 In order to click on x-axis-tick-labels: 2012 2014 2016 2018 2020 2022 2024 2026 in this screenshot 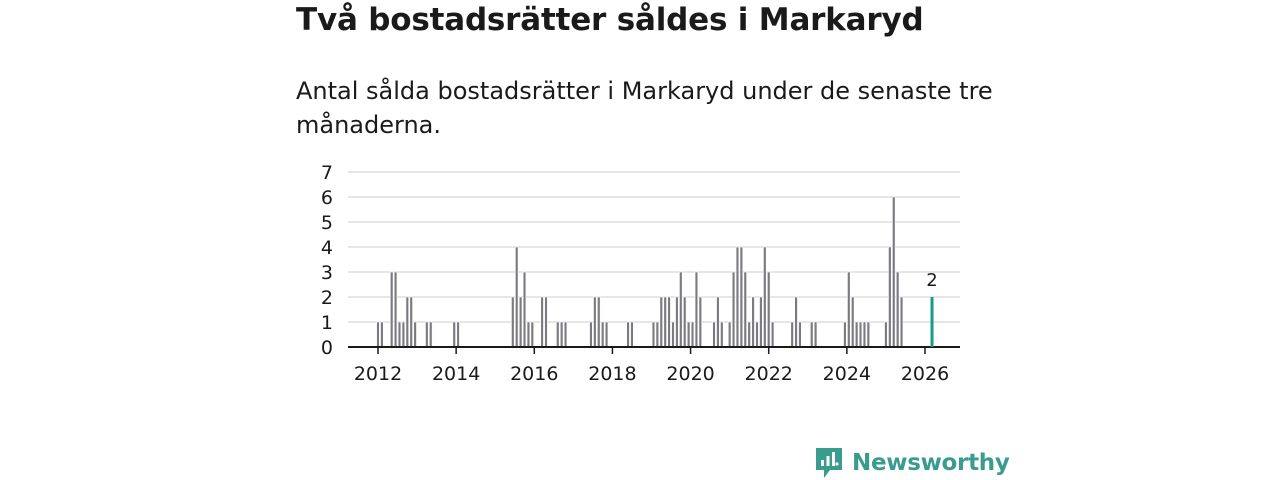, I will do `click(651, 374)`.